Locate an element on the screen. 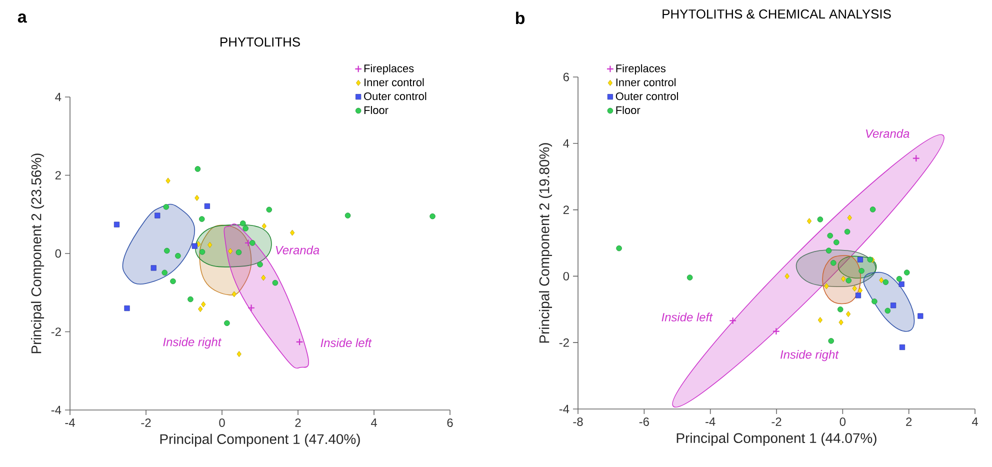  x-axis-title: Principal Component 1 (47.40%) is located at coordinates (260, 440).